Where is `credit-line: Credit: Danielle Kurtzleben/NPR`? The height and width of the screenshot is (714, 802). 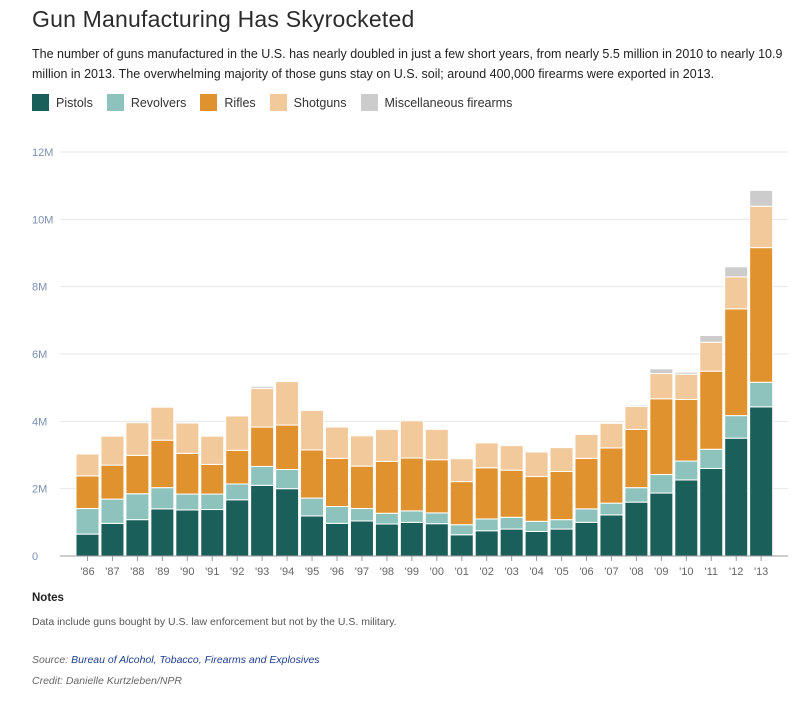 credit-line: Credit: Danielle Kurtzleben/NPR is located at coordinates (107, 681).